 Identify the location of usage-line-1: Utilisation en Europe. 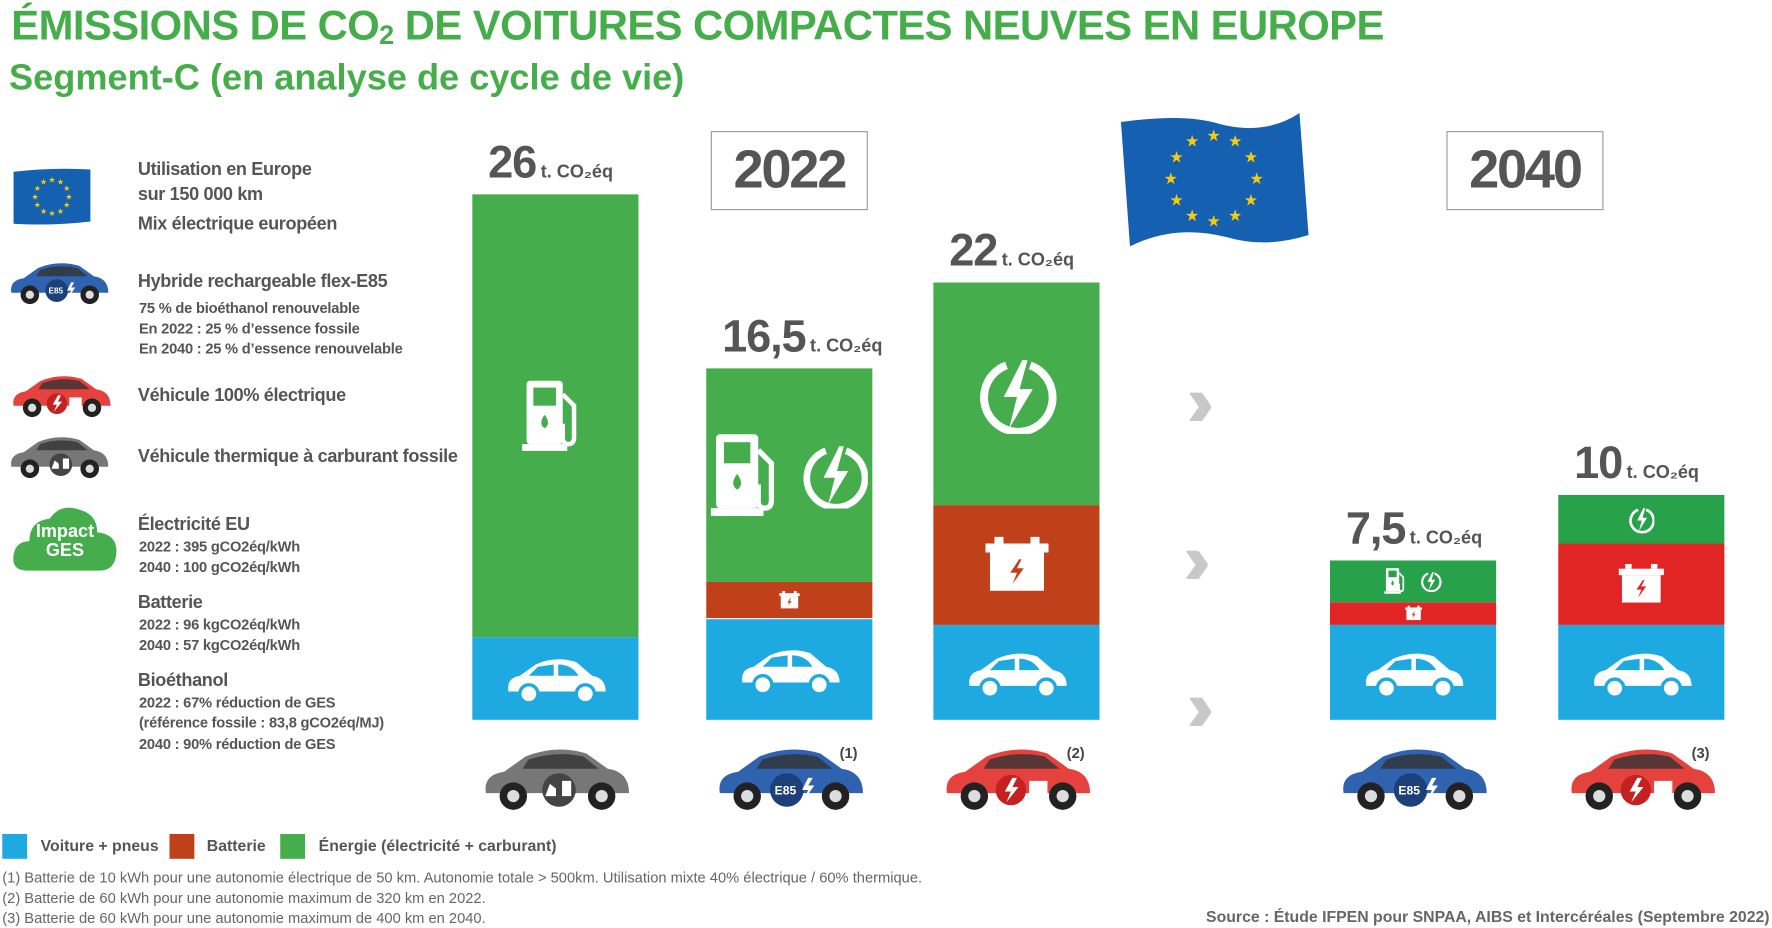
(224, 170).